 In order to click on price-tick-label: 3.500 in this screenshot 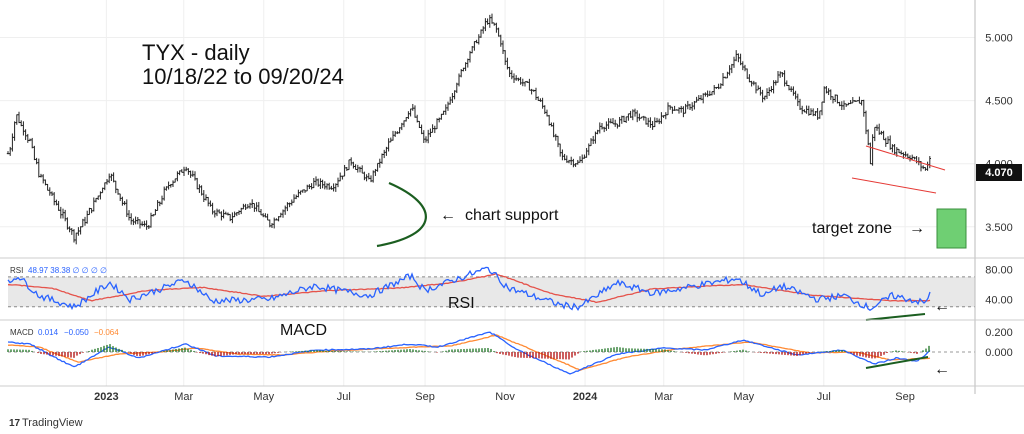, I will do `click(999, 228)`.